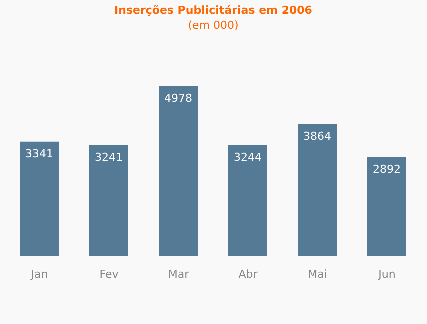  I want to click on chart-title: Inserções Publicitárias em 2006, so click(214, 10).